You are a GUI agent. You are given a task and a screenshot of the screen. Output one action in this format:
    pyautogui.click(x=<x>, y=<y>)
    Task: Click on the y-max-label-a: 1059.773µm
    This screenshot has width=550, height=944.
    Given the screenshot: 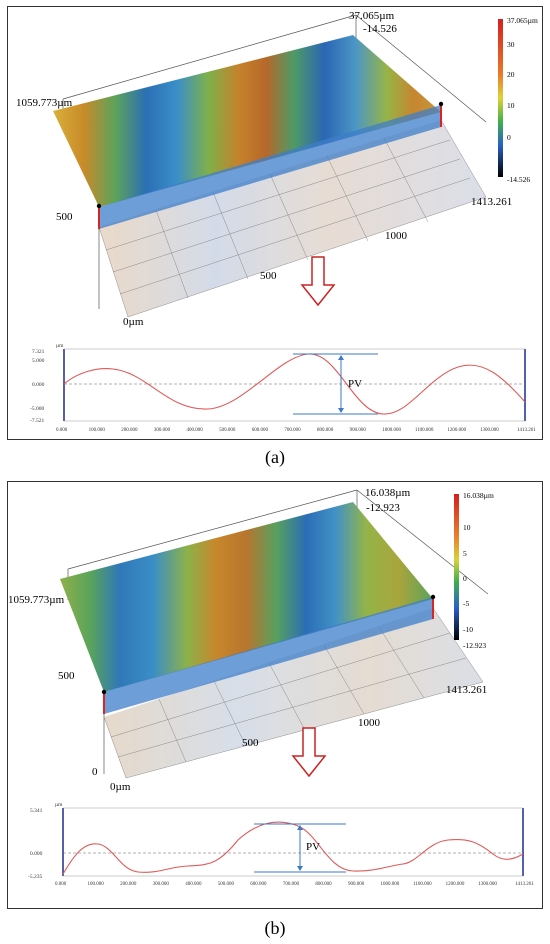 What is the action you would take?
    pyautogui.click(x=44, y=103)
    